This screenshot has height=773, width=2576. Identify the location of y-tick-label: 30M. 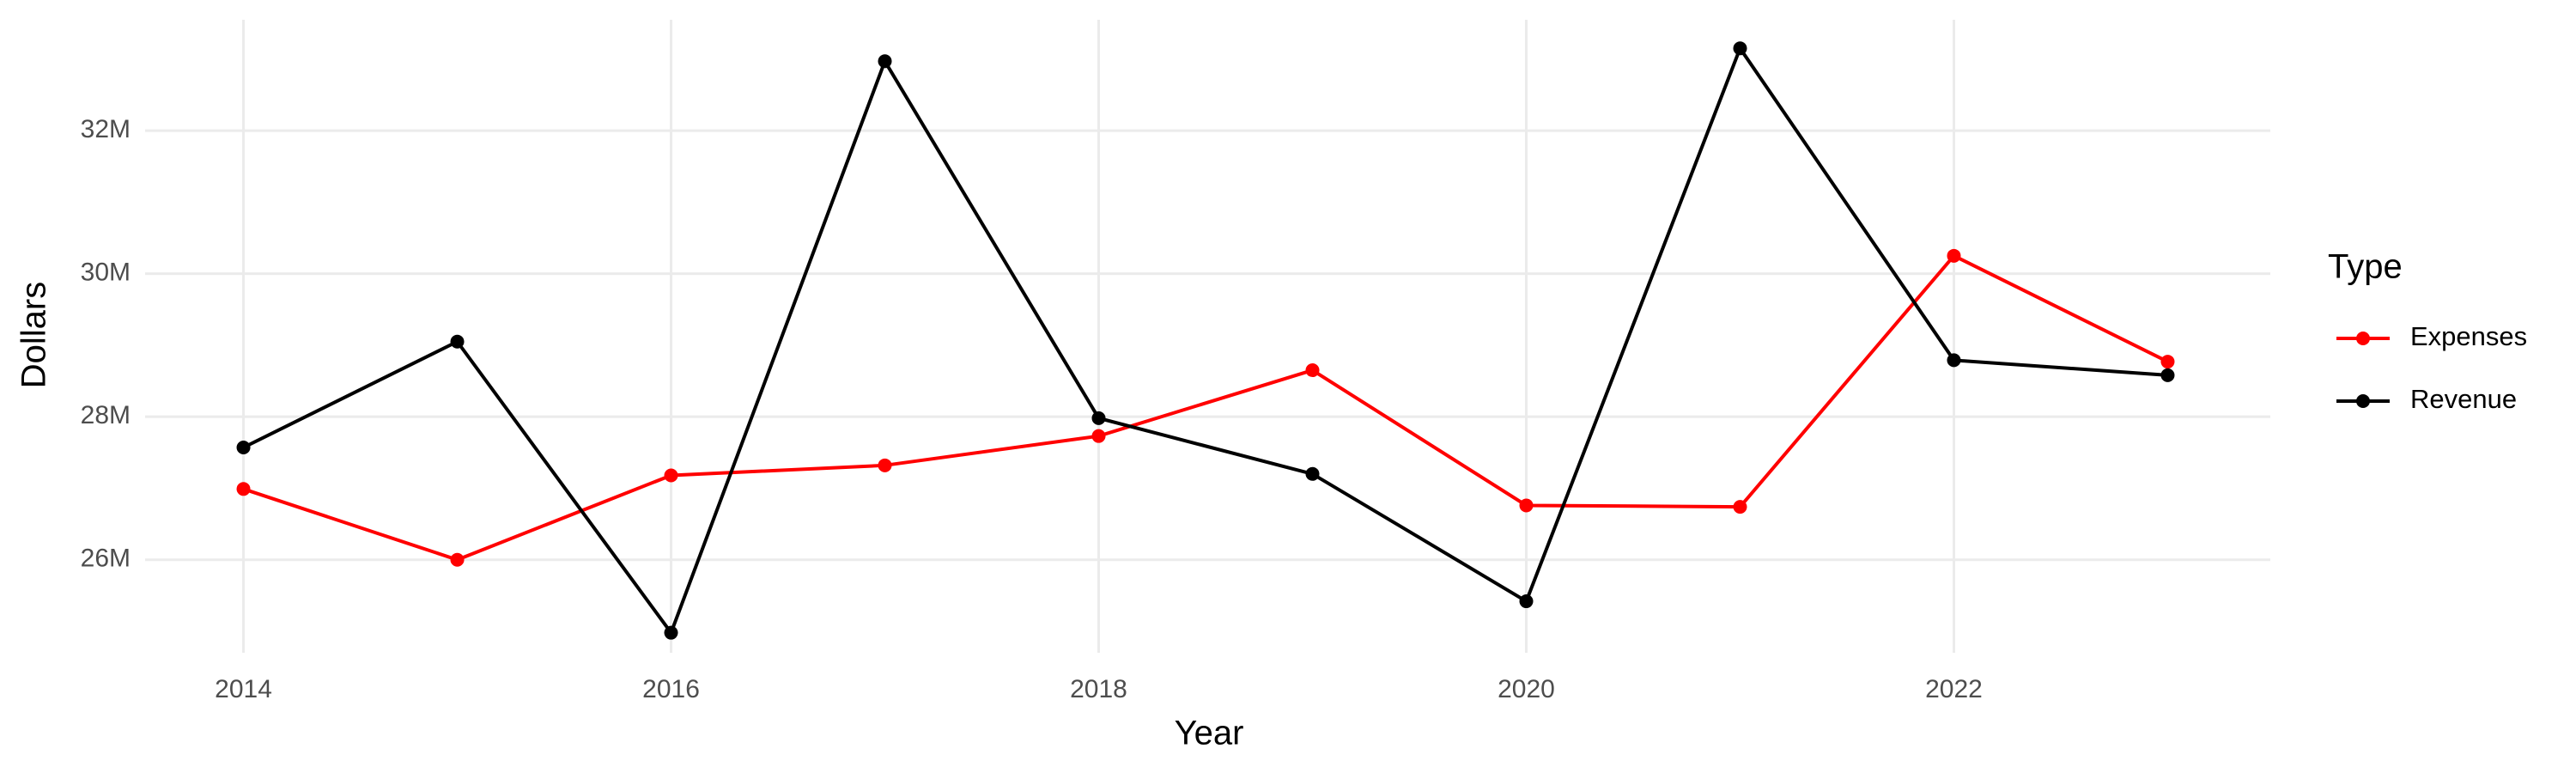
(106, 273).